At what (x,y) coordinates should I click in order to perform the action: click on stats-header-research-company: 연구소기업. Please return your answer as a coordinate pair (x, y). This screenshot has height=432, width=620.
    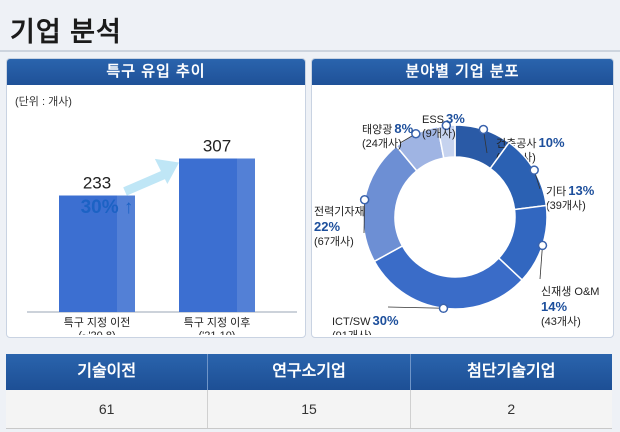
    Looking at the image, I should click on (309, 372).